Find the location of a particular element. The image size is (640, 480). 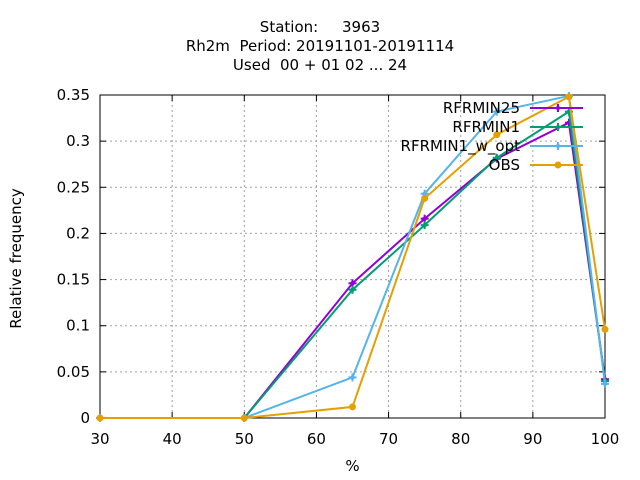

title-line-used: Used 00 + 01 02 ... 24 is located at coordinates (320, 65).